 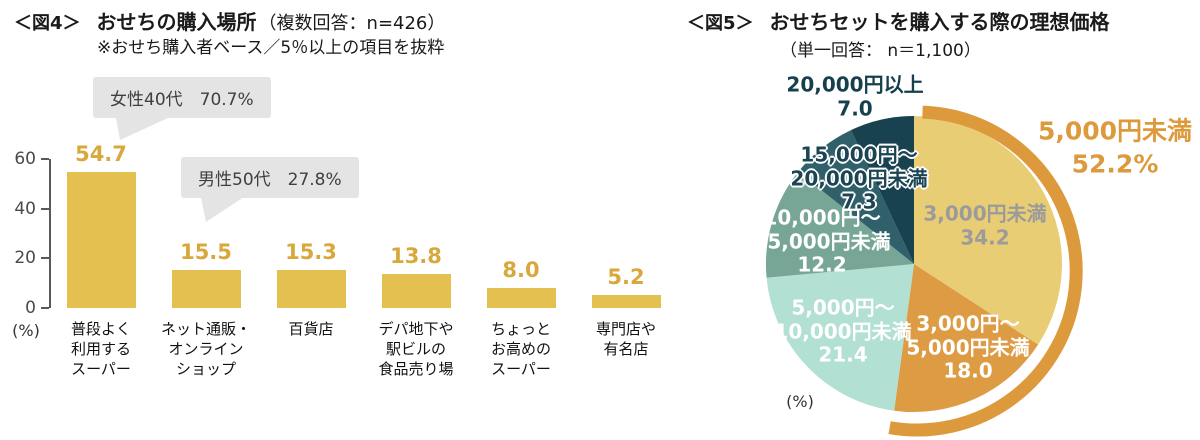 What do you see at coordinates (25, 159) in the screenshot?
I see `y-tick-label: 60` at bounding box center [25, 159].